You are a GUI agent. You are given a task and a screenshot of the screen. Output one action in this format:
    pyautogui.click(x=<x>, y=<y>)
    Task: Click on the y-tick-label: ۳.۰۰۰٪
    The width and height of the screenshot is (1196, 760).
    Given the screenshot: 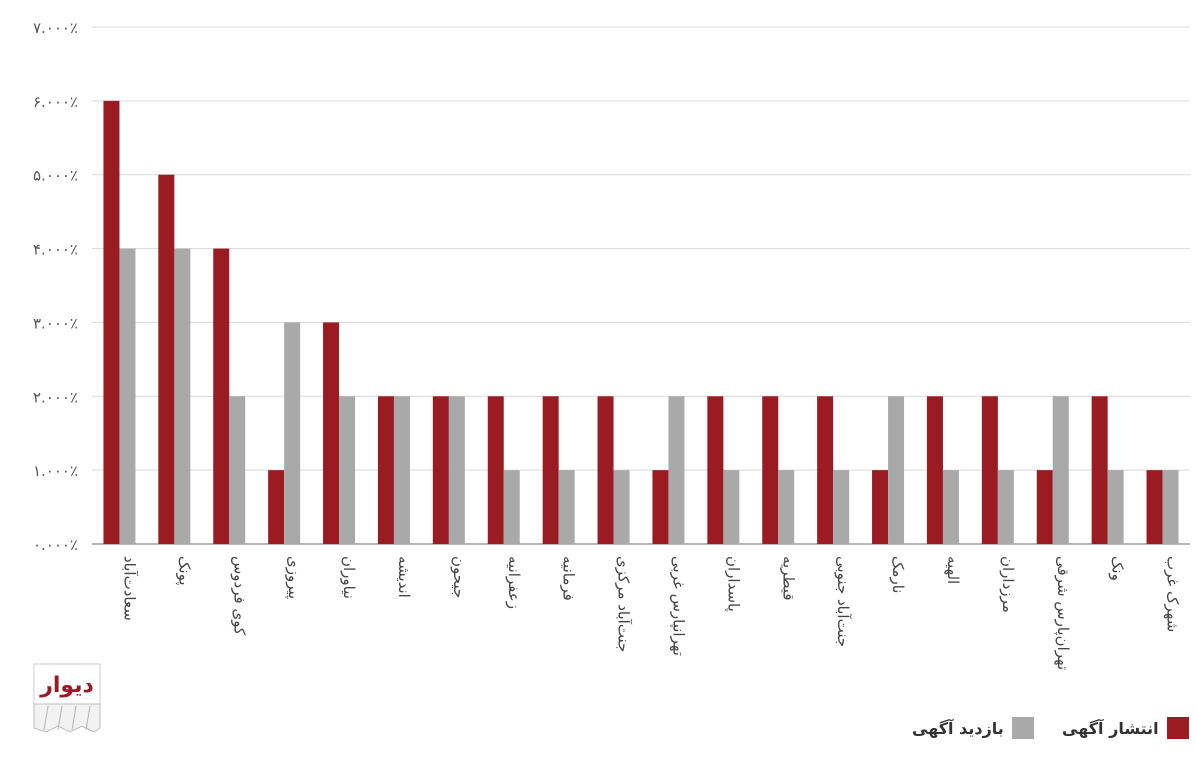 What is the action you would take?
    pyautogui.click(x=55, y=323)
    